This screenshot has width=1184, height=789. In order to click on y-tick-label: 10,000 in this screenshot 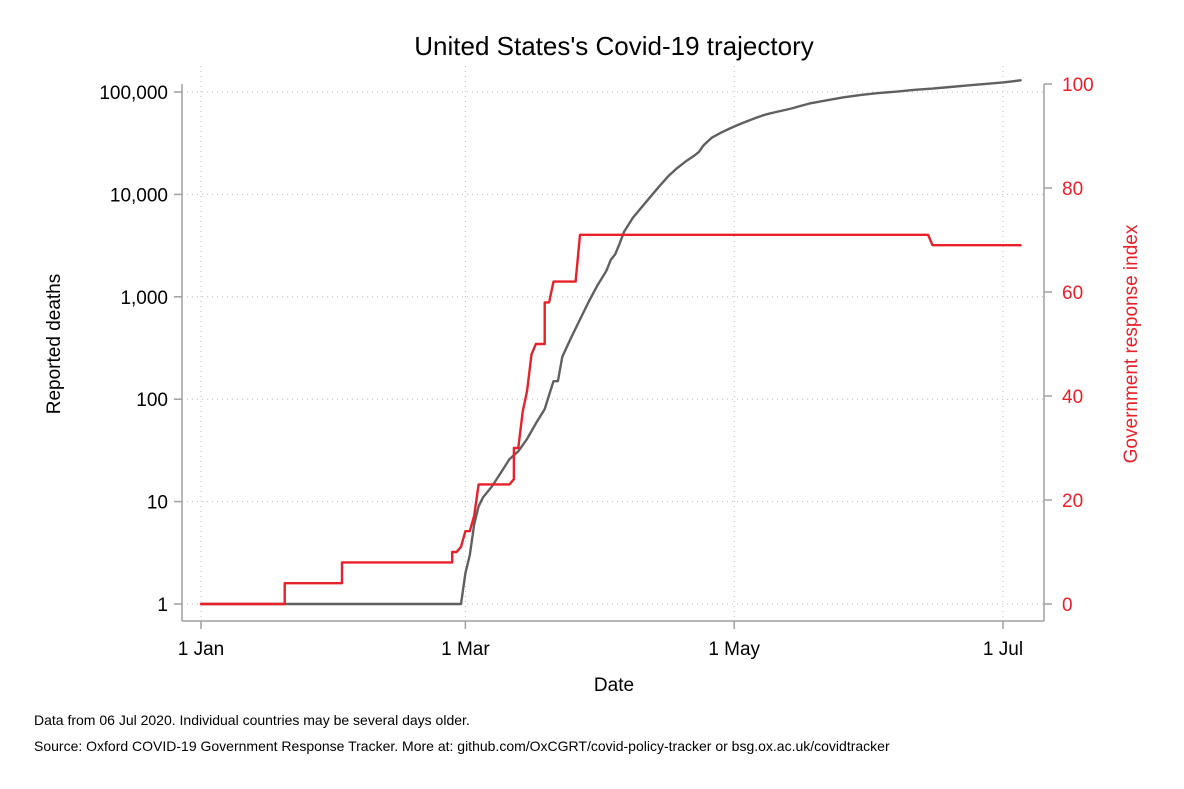, I will do `click(139, 195)`.